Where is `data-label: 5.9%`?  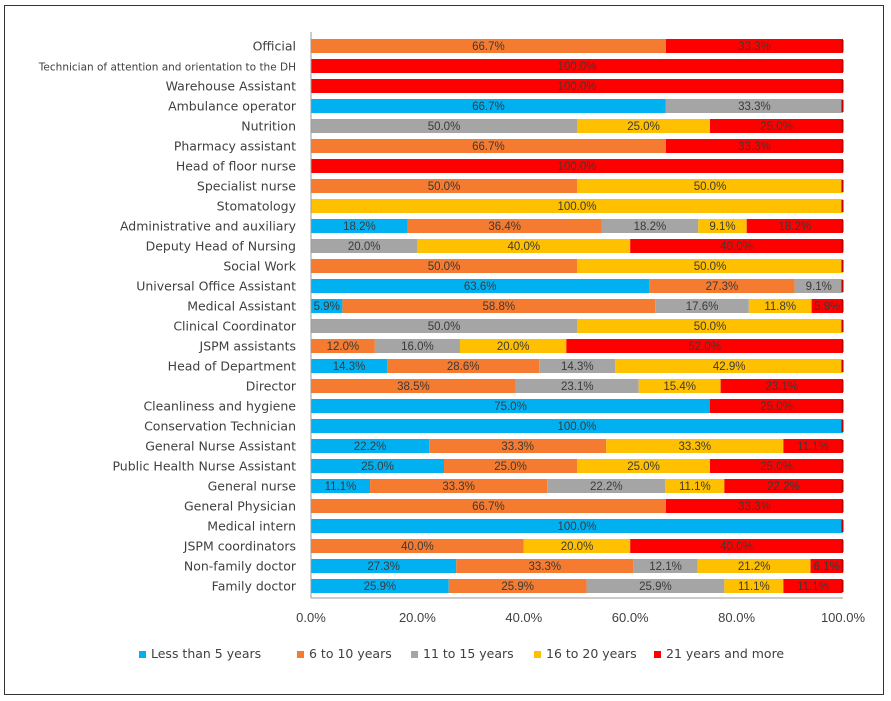 data-label: 5.9% is located at coordinates (327, 307).